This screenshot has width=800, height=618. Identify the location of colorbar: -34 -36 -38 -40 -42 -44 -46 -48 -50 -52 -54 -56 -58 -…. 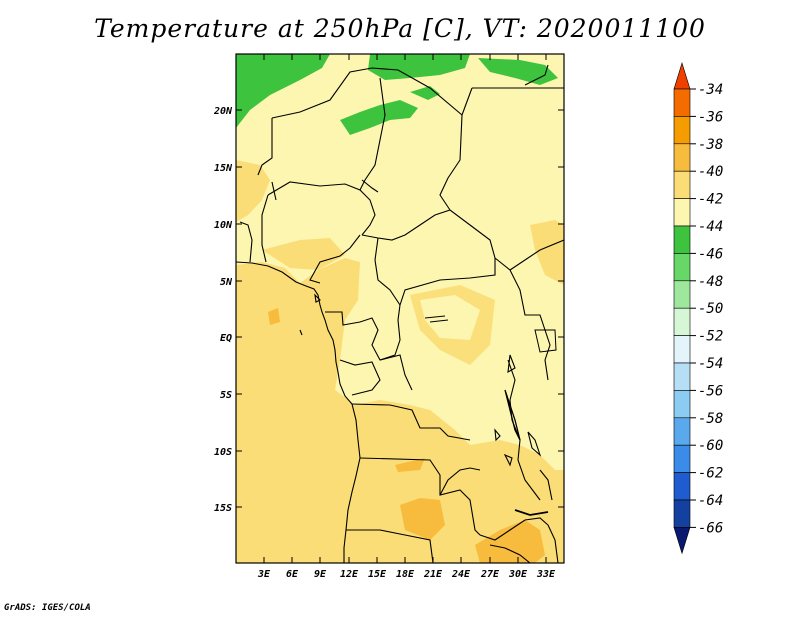
(698, 308).